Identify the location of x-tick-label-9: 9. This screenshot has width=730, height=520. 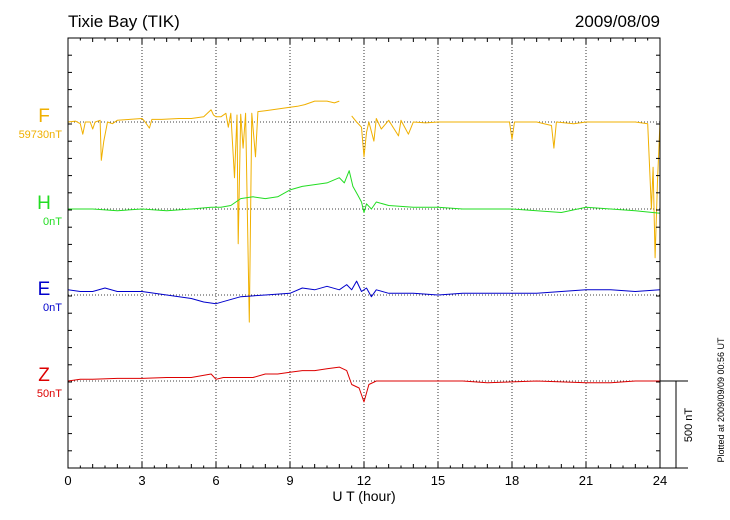
(289, 480).